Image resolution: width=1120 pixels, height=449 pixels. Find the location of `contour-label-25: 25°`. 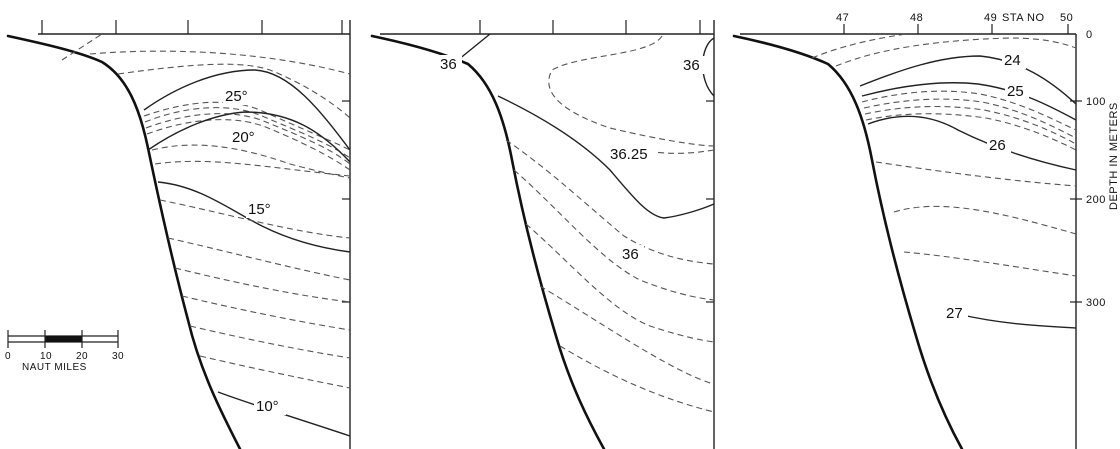

contour-label-25: 25° is located at coordinates (236, 96).